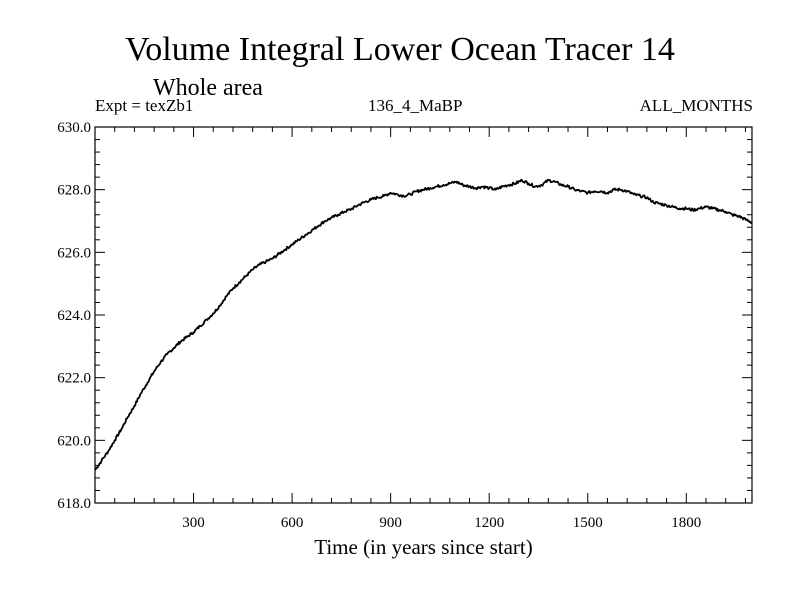 This screenshot has height=600, width=800. What do you see at coordinates (441, 523) in the screenshot?
I see `x-axis-labels: 300 600 900 1200 1500 1800` at bounding box center [441, 523].